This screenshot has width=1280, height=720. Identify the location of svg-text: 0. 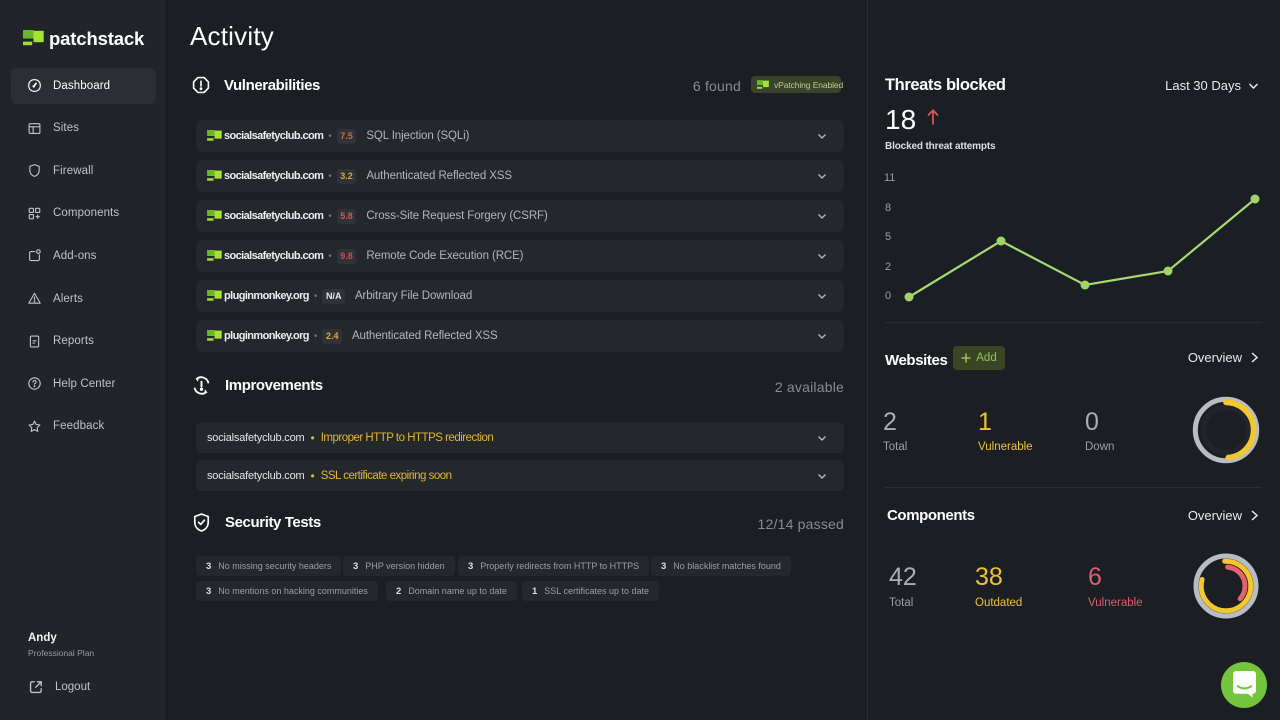
(888, 296).